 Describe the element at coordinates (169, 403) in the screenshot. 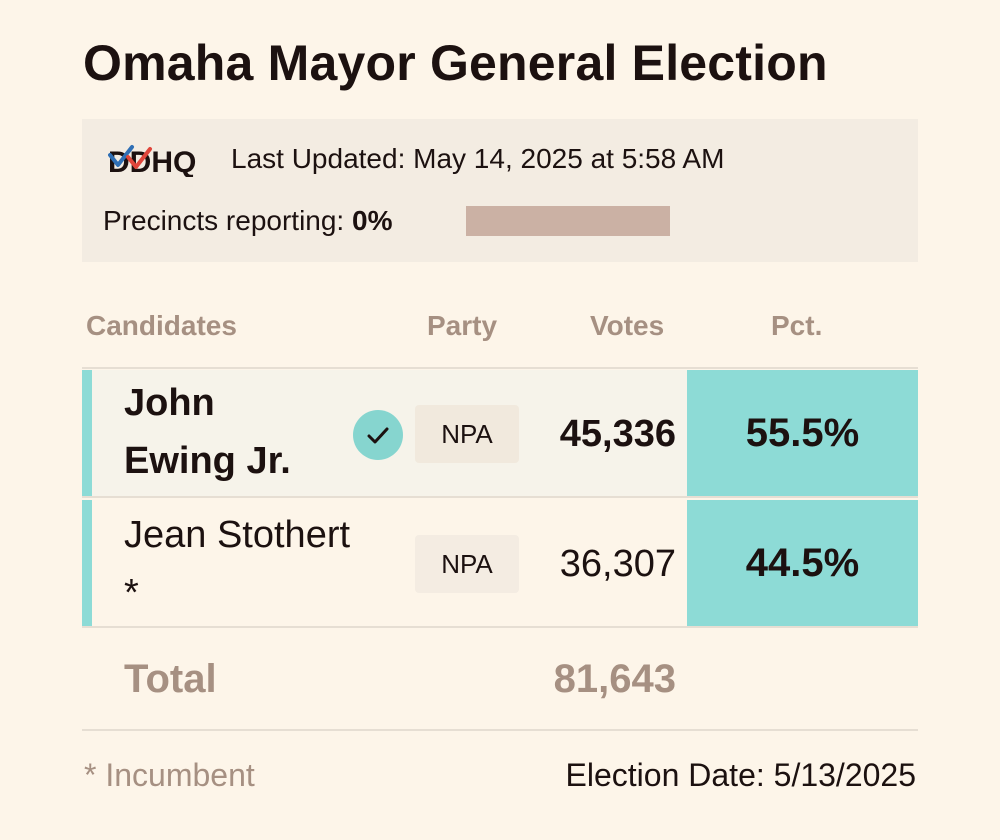

I see `candidate-name-line1: John` at that location.